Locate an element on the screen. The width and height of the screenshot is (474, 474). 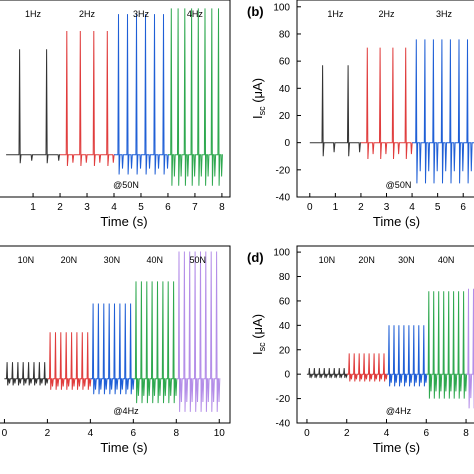
panel-label: (b) is located at coordinates (255, 11).